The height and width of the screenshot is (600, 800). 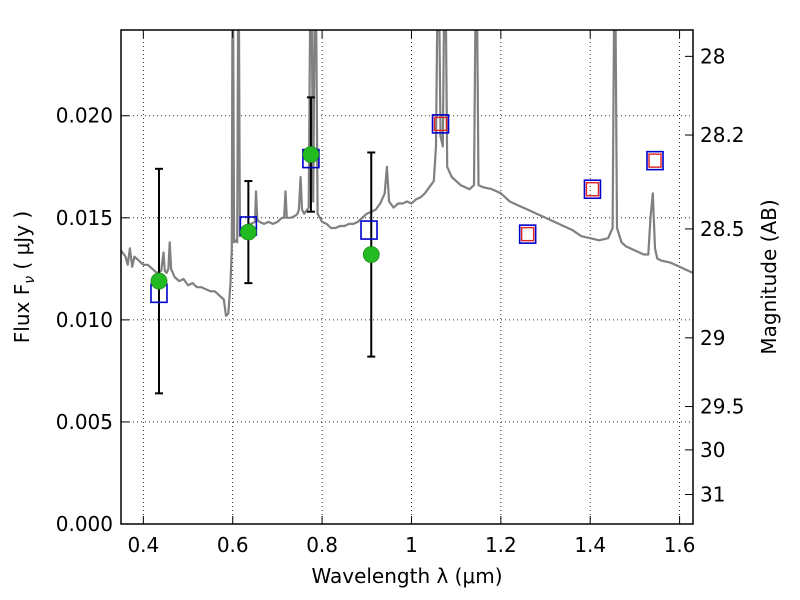 I want to click on y-axis-label: Flux Fν ( μJy ), so click(x=24, y=277).